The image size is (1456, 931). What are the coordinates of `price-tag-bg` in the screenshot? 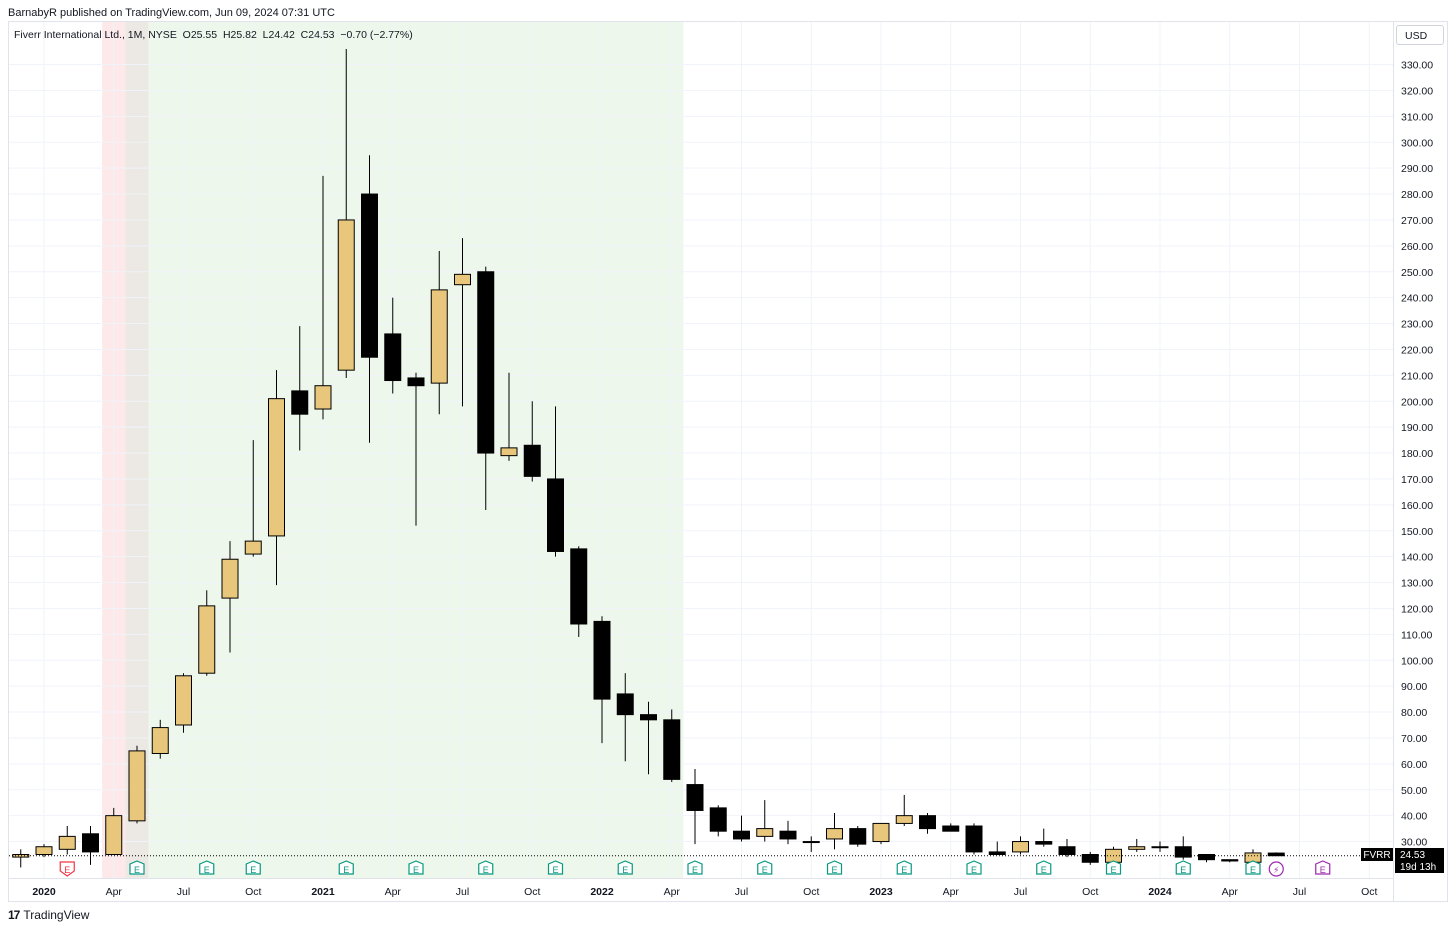 It's located at (1419, 860).